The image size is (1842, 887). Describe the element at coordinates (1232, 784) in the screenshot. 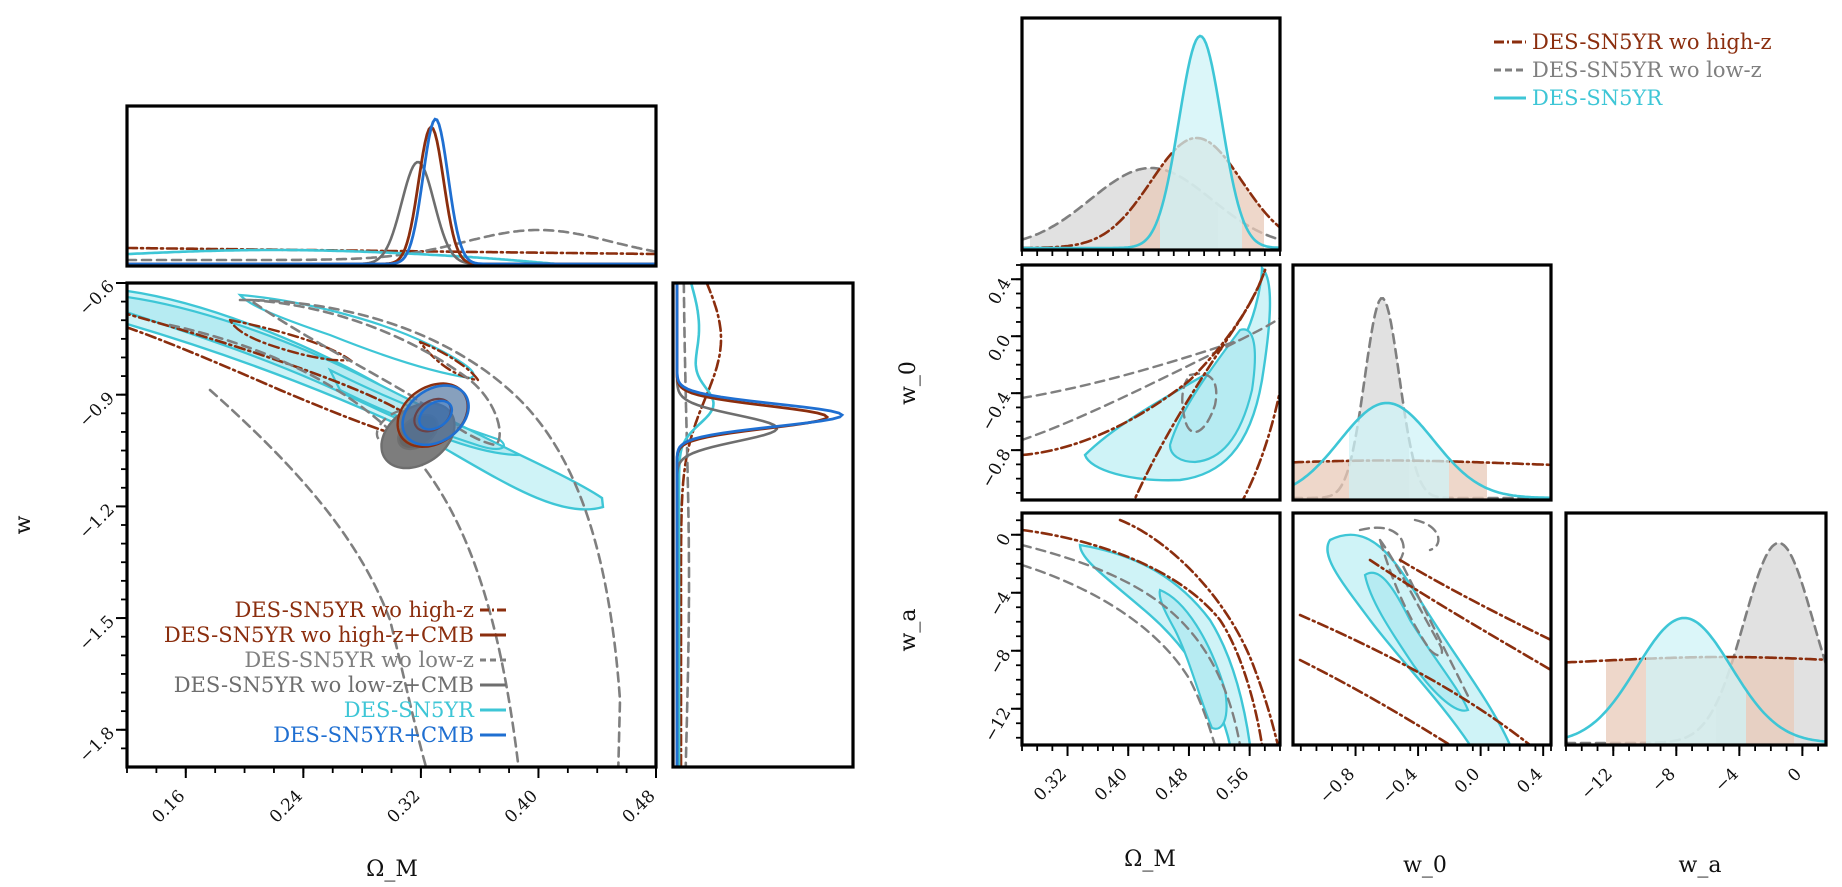

I see `x-tick-label: 0.56` at that location.